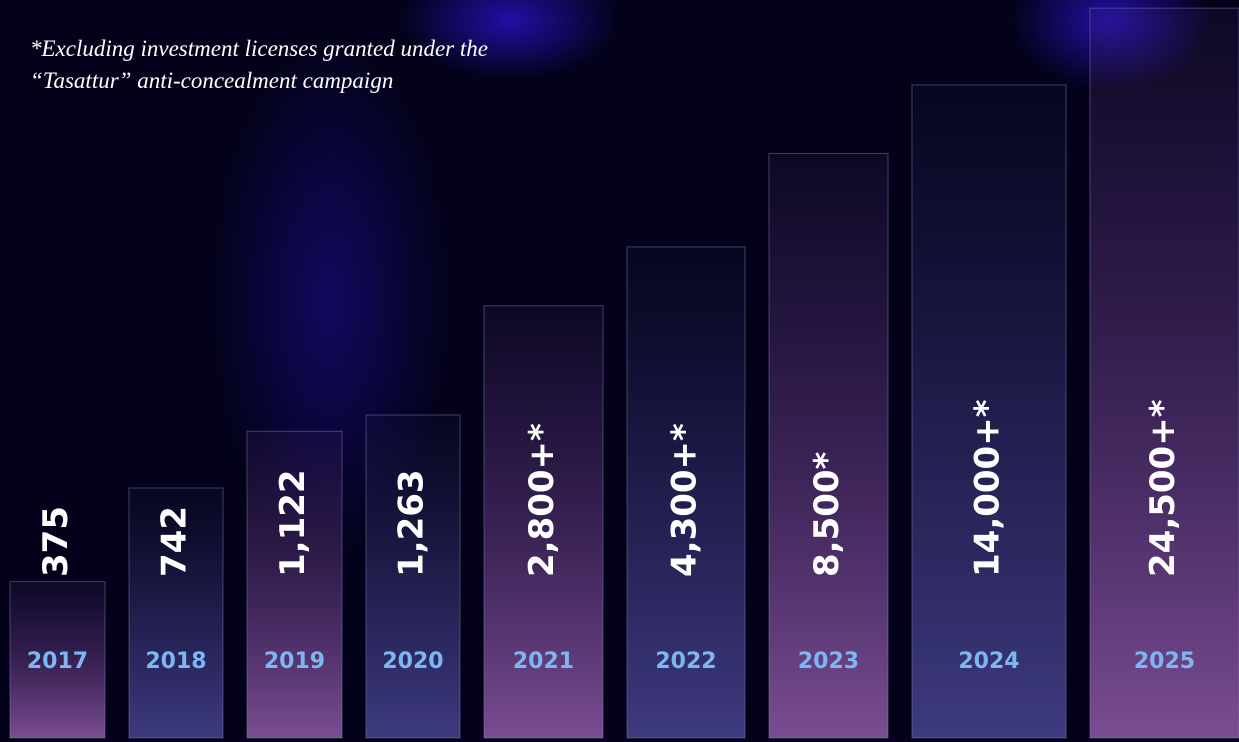 This screenshot has height=742, width=1239. Describe the element at coordinates (510, 40) in the screenshot. I see `glow` at that location.